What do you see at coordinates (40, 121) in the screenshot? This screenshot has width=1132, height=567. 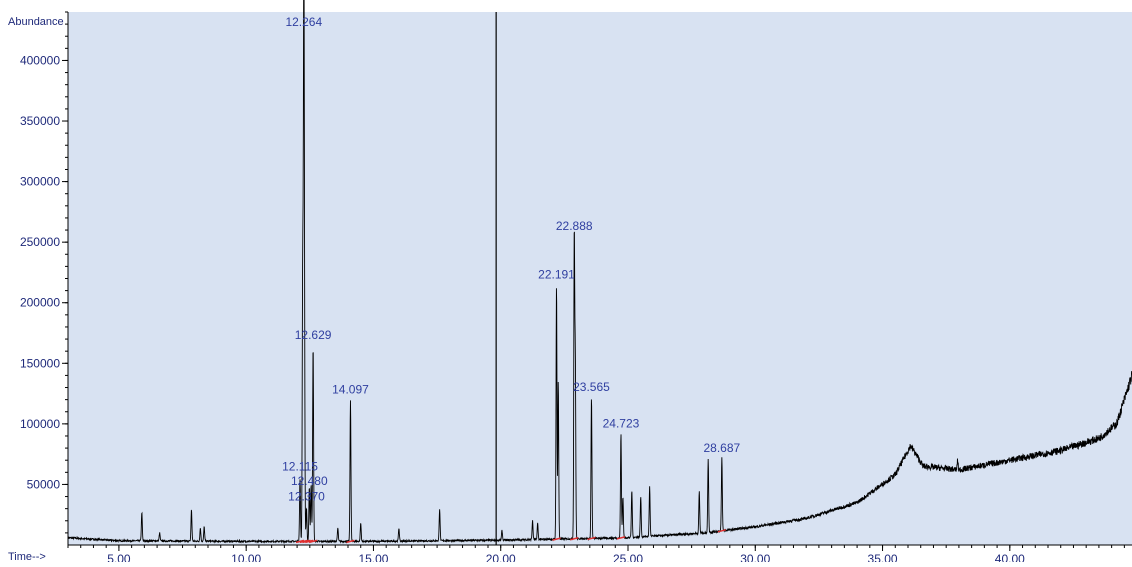 I see `y-tick-label: 350000` at bounding box center [40, 121].